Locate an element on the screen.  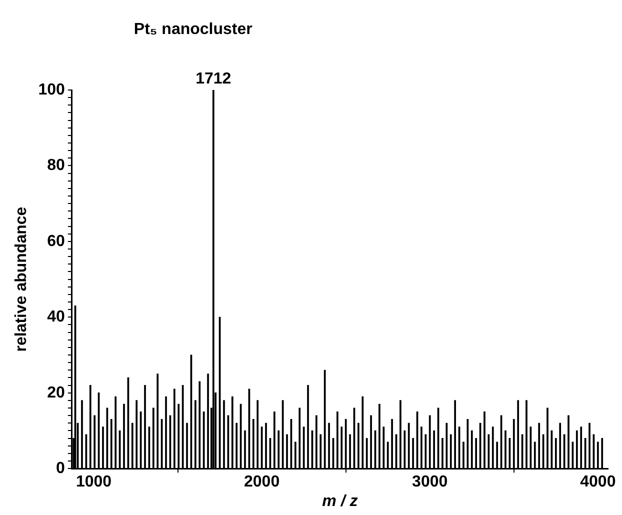
y-tick-label: 40 is located at coordinates (56, 317).